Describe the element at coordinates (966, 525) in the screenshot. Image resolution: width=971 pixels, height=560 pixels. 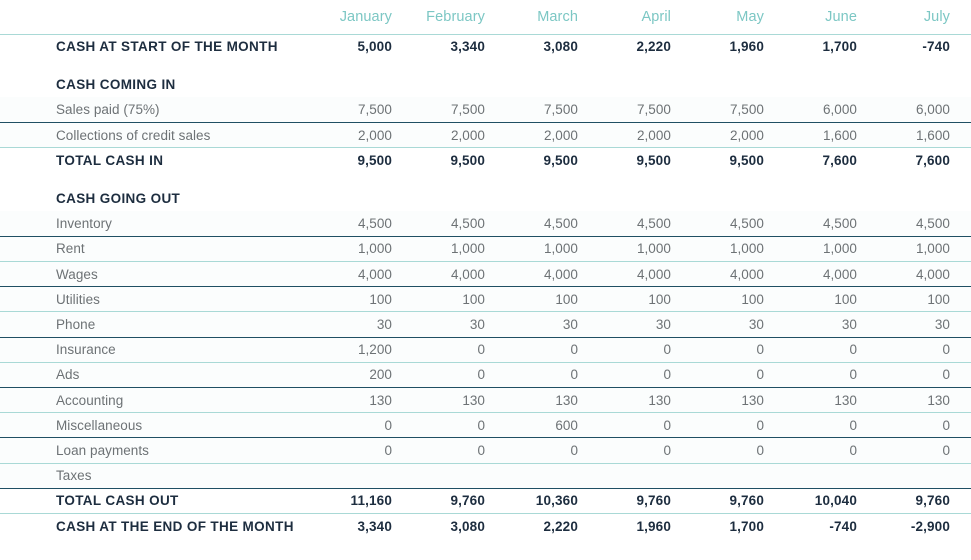
I see `cell-value: -4,460` at that location.